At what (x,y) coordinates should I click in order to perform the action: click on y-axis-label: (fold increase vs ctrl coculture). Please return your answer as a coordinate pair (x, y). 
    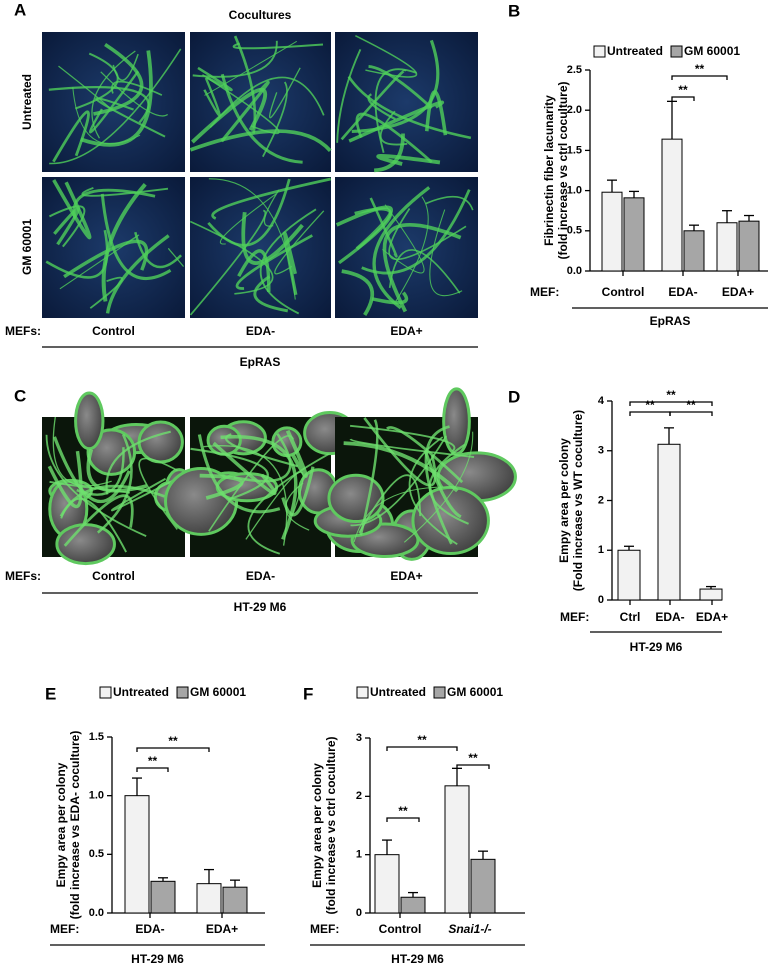
    Looking at the image, I should click on (563, 170).